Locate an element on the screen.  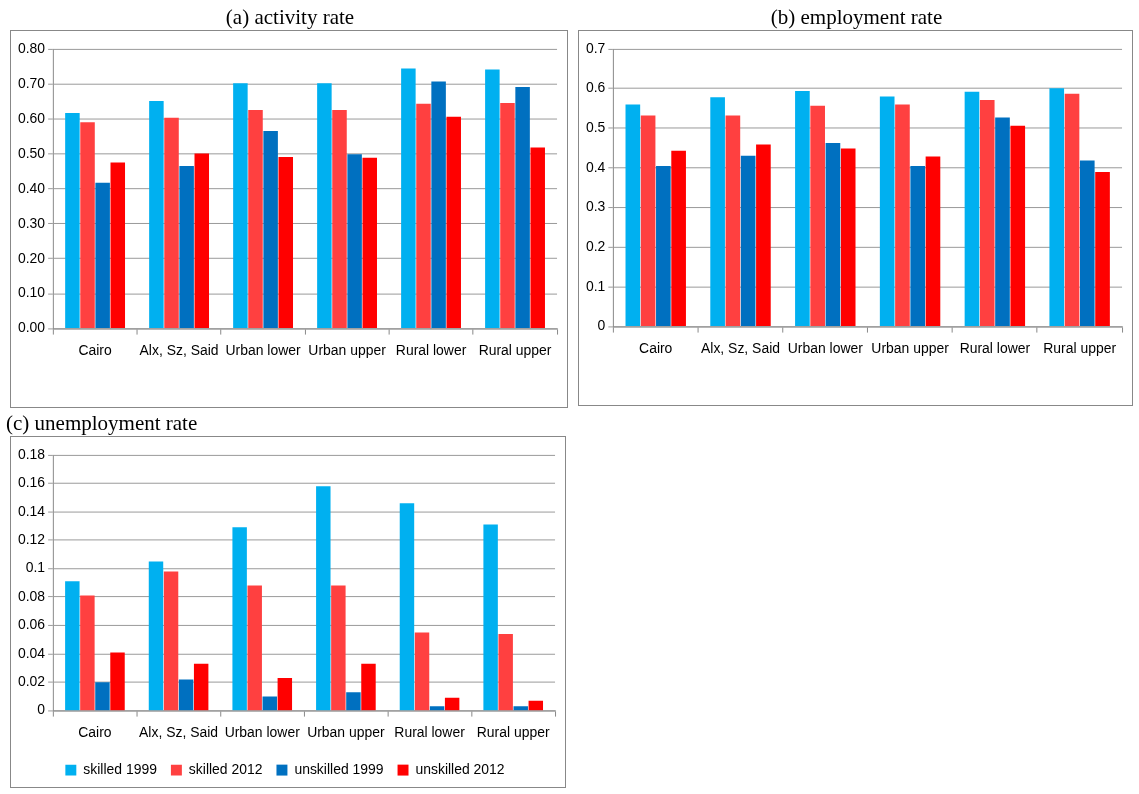
y-tick-label: 0.18 is located at coordinates (31, 453).